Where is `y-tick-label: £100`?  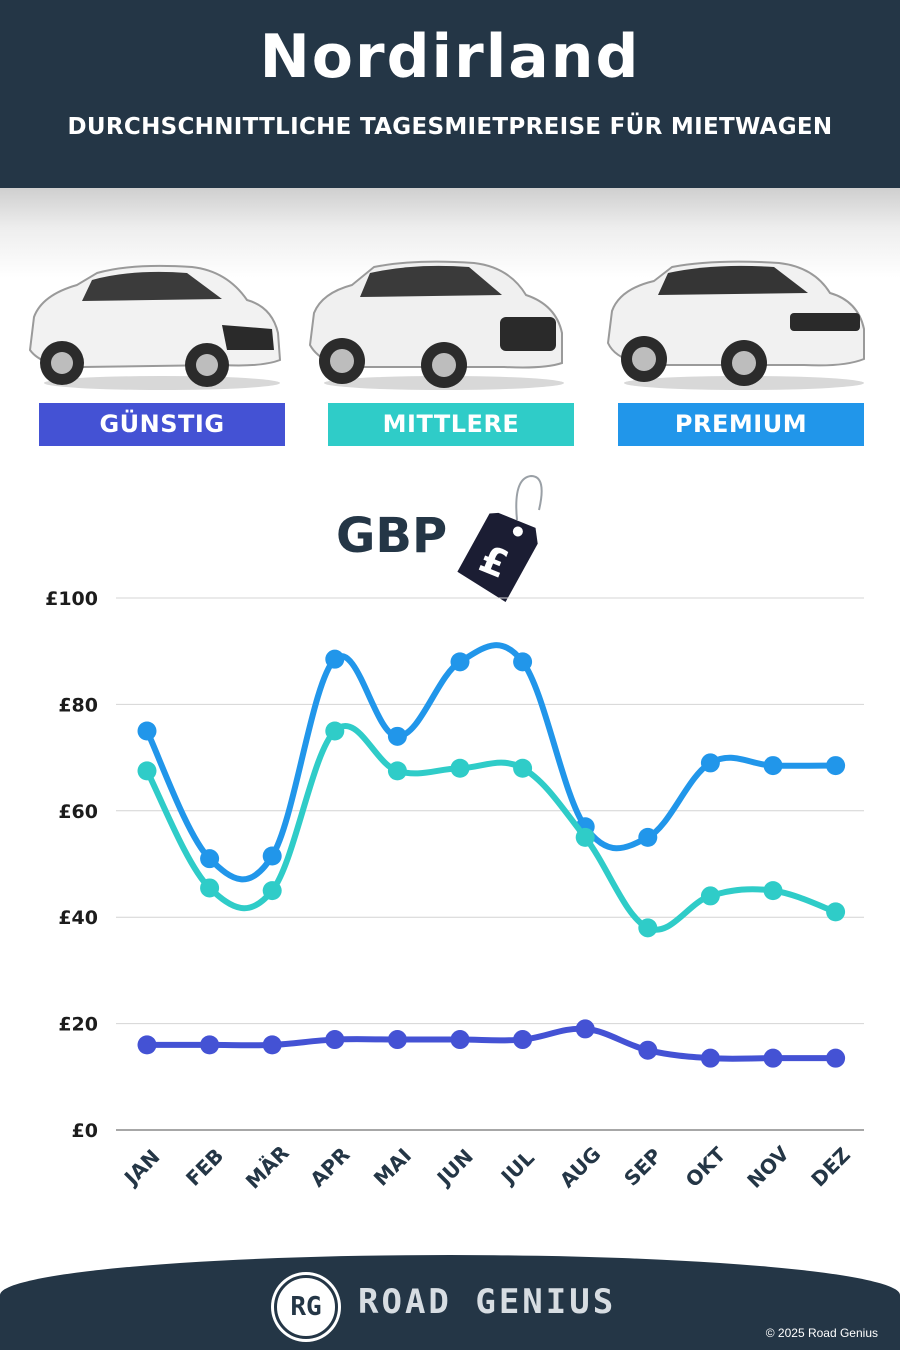 y-tick-label: £100 is located at coordinates (71, 599).